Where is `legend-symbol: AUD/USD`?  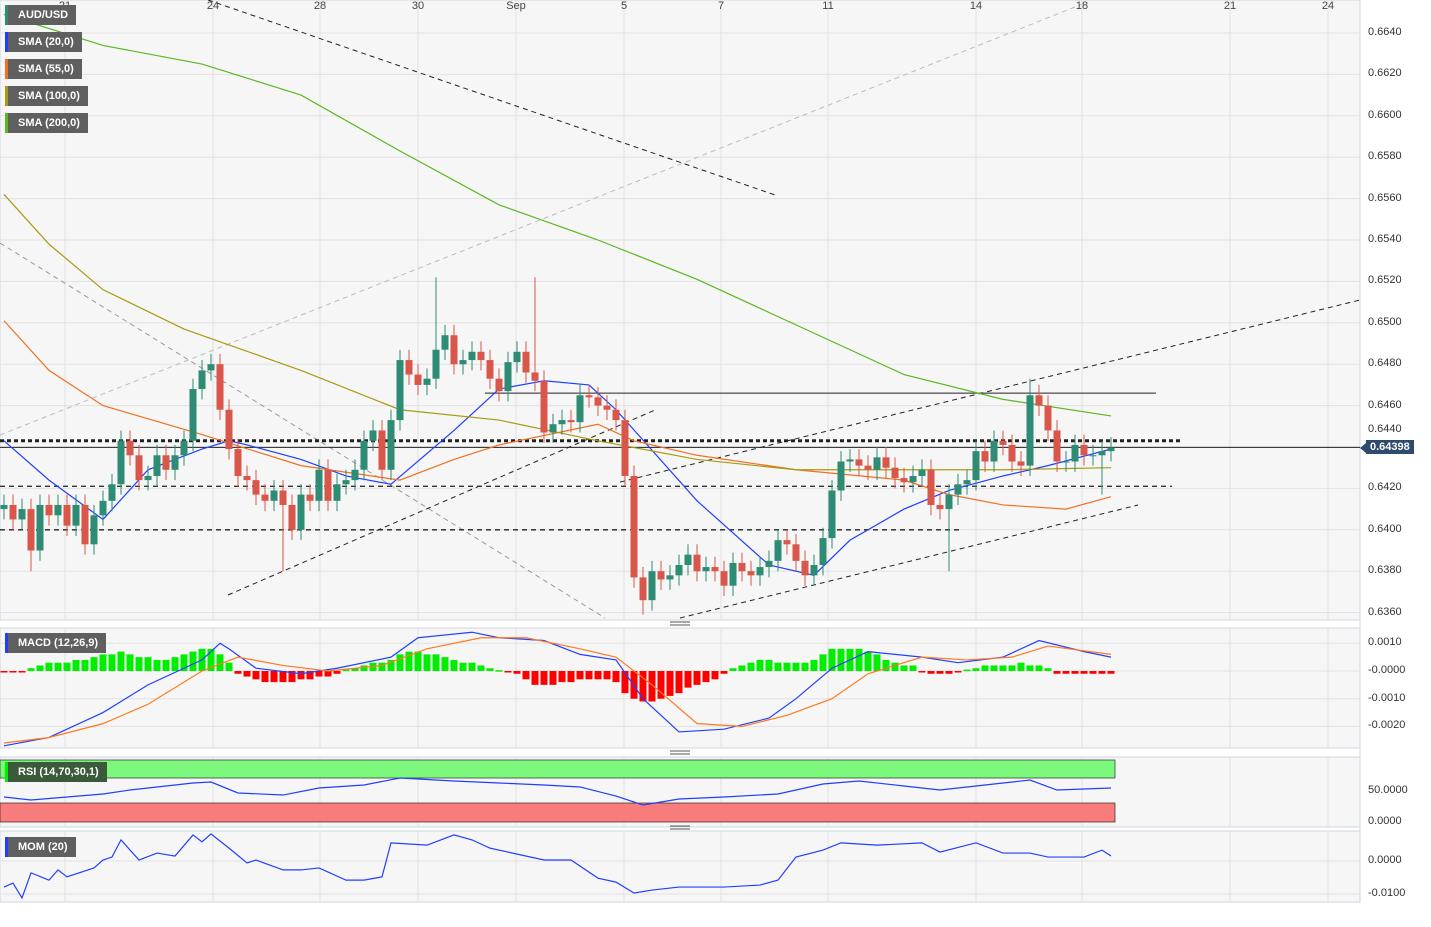 legend-symbol: AUD/USD is located at coordinates (41, 15).